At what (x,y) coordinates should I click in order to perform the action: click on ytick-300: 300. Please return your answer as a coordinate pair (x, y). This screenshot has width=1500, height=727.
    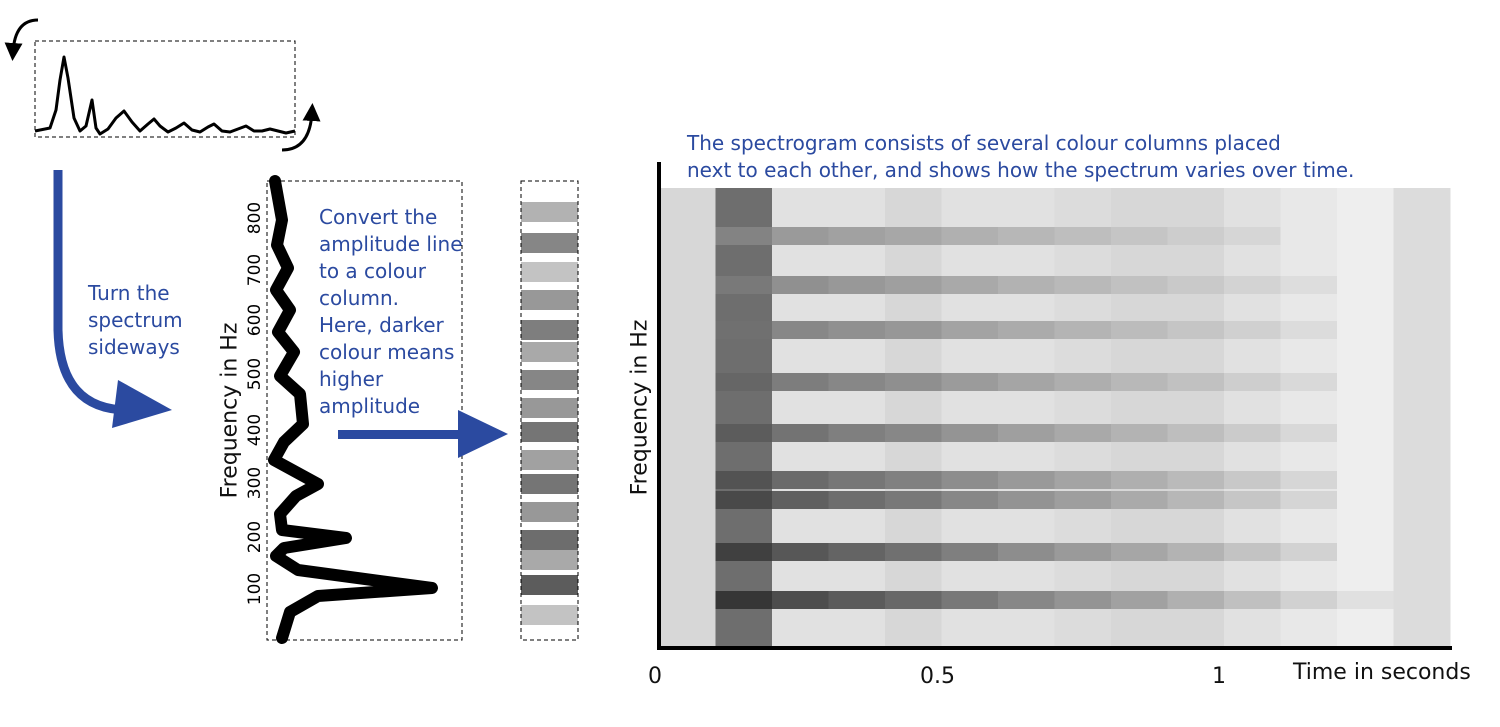
    Looking at the image, I should click on (255, 483).